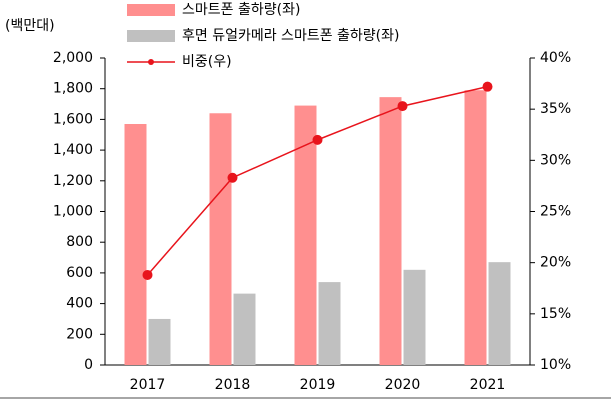  Describe the element at coordinates (241, 10) in the screenshot. I see `legend-label: 스마트폰 출하량(좌)` at that location.